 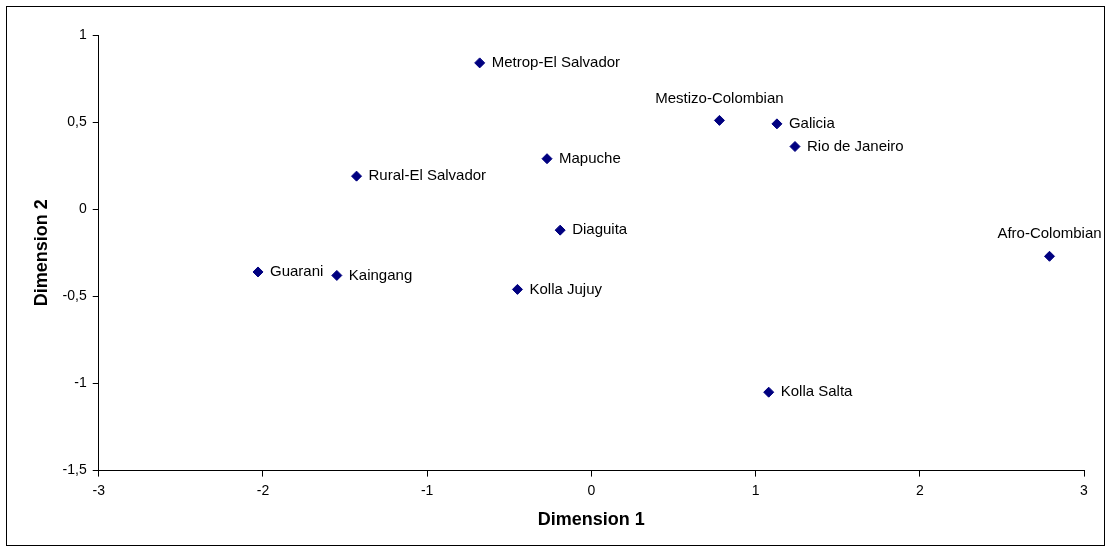 I want to click on data-label: Kolla Jujuy, so click(x=566, y=288).